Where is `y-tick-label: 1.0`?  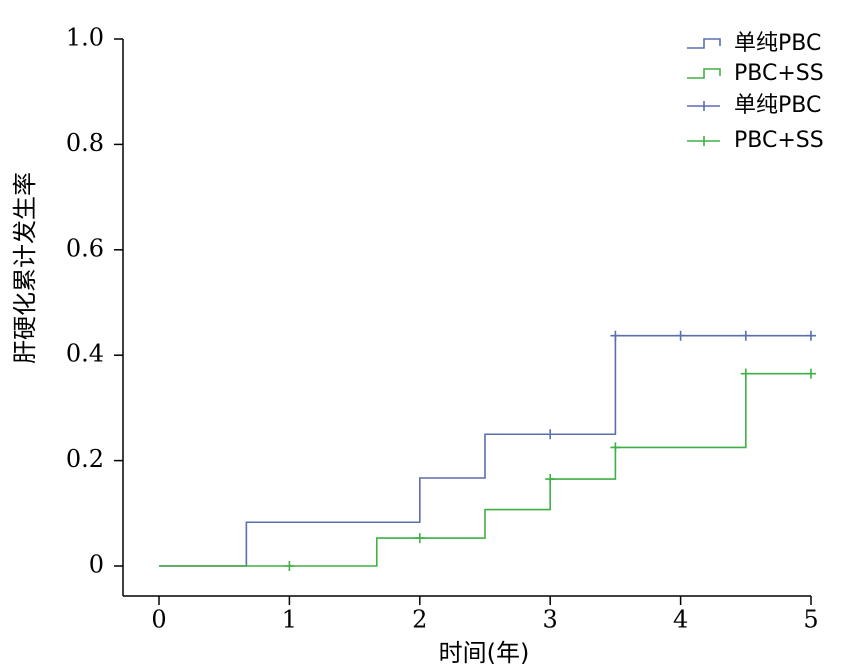 y-tick-label: 1.0 is located at coordinates (85, 38).